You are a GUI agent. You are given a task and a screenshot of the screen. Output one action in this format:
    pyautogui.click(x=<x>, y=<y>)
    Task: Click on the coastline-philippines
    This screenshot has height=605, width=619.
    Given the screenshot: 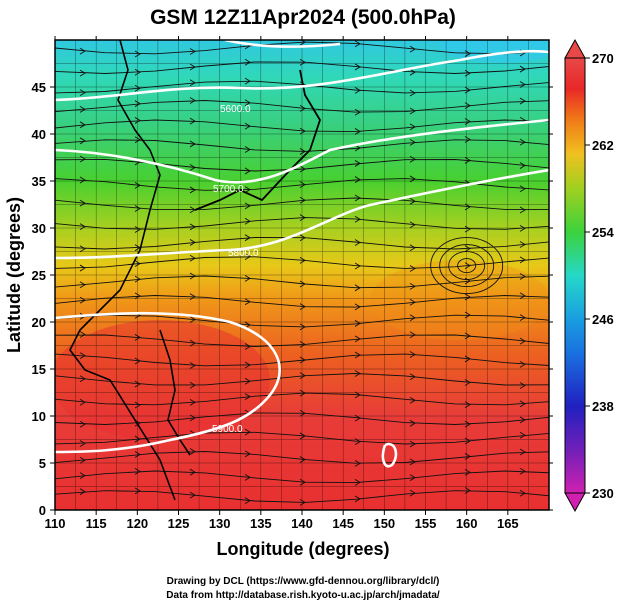 What is the action you would take?
    pyautogui.click(x=175, y=392)
    